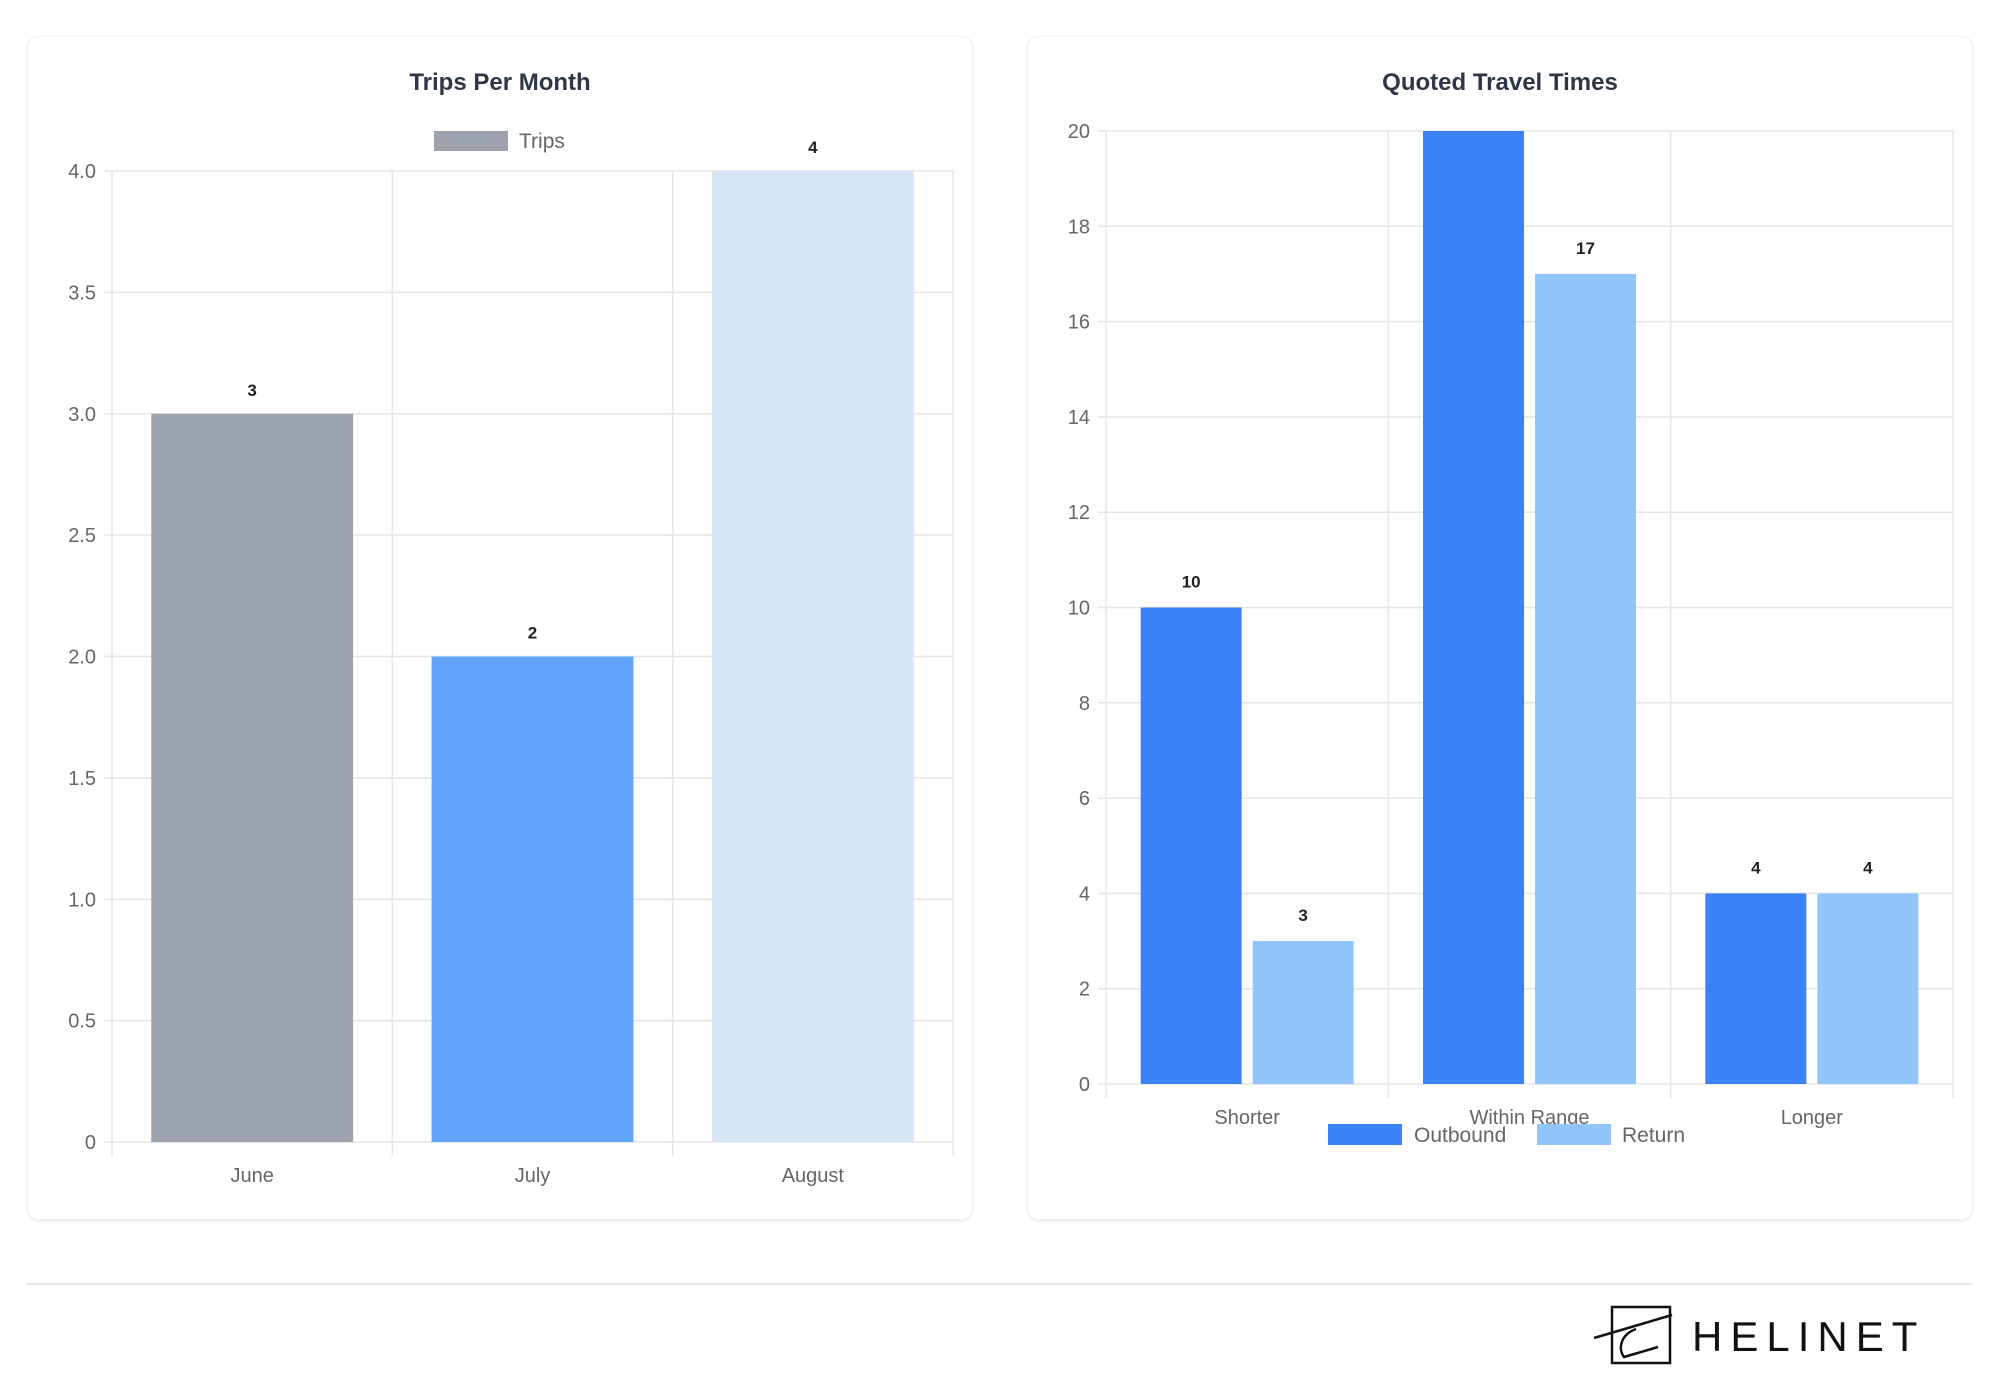 Image resolution: width=1999 pixels, height=1388 pixels. Describe the element at coordinates (1756, 867) in the screenshot. I see `data-label-outbound-longer: 4` at that location.